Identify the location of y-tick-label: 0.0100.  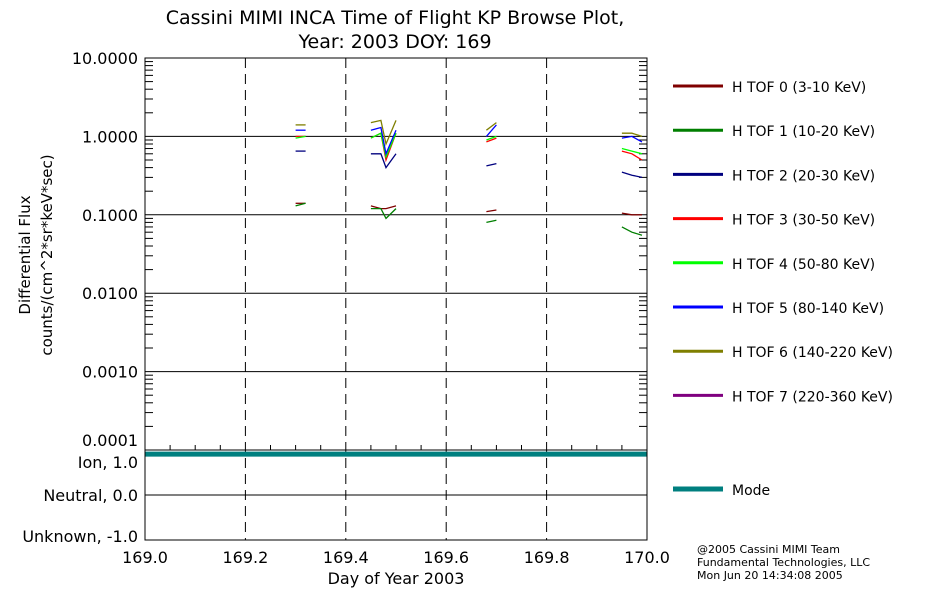
(110, 293).